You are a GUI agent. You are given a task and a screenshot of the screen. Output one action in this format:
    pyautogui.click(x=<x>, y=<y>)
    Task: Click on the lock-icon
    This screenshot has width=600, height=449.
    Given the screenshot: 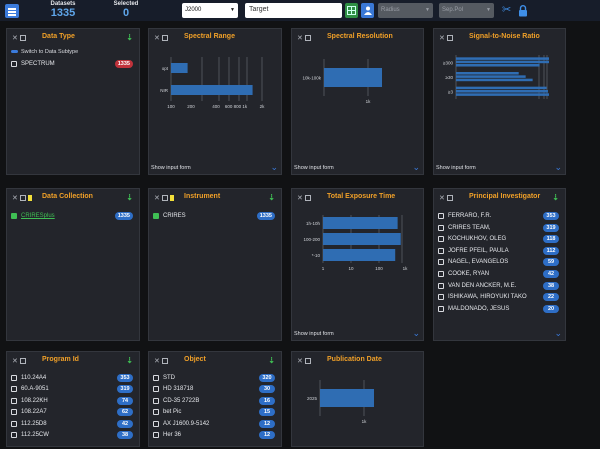 What is the action you would take?
    pyautogui.click(x=523, y=12)
    